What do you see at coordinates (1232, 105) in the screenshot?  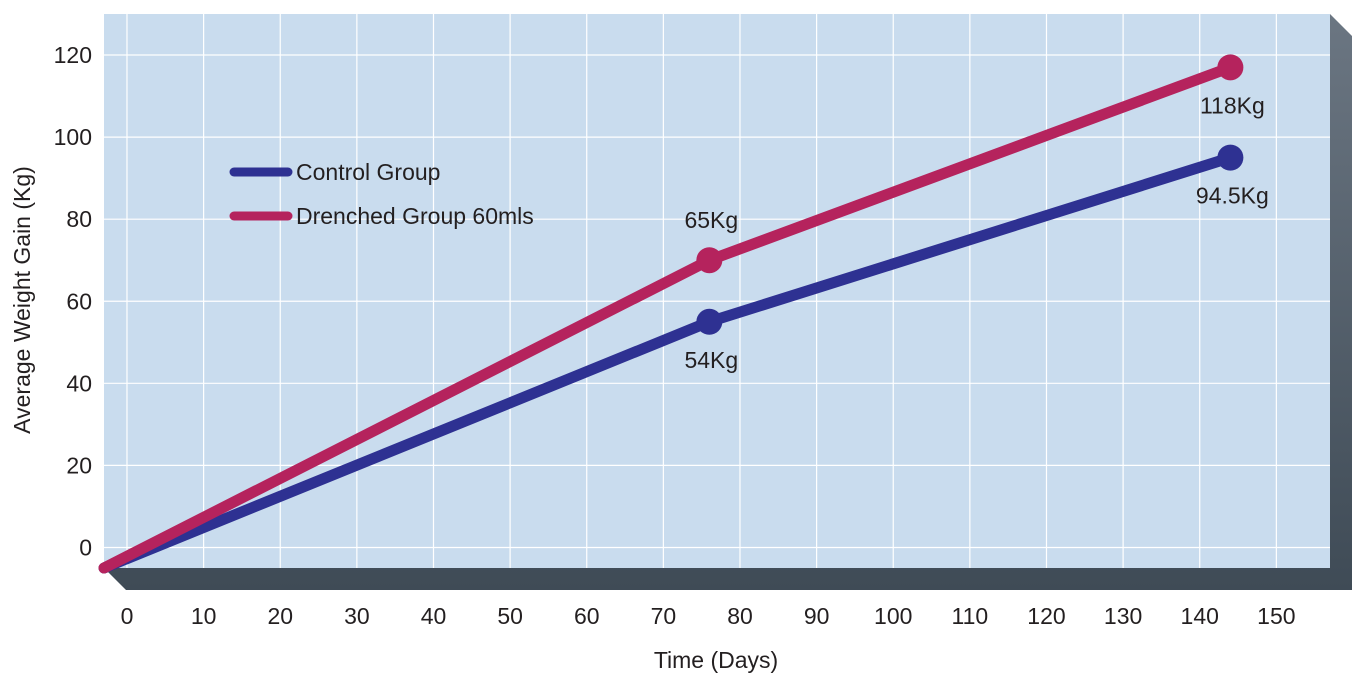 I see `data-label: 118Kg` at bounding box center [1232, 105].